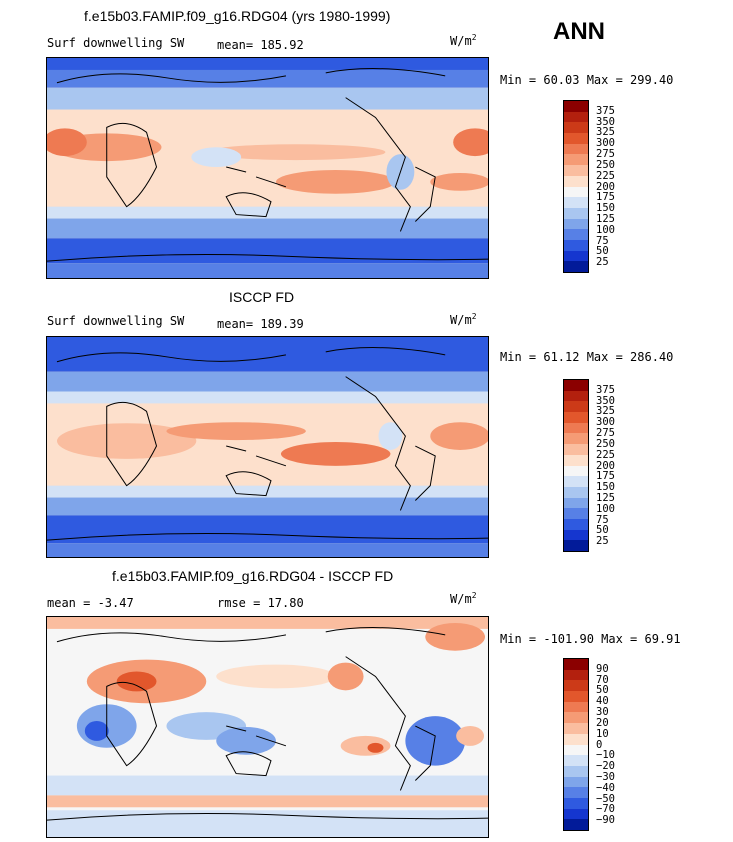 The height and width of the screenshot is (842, 733). What do you see at coordinates (602, 733) in the screenshot?
I see `colorbar-tick-label: 10` at bounding box center [602, 733].